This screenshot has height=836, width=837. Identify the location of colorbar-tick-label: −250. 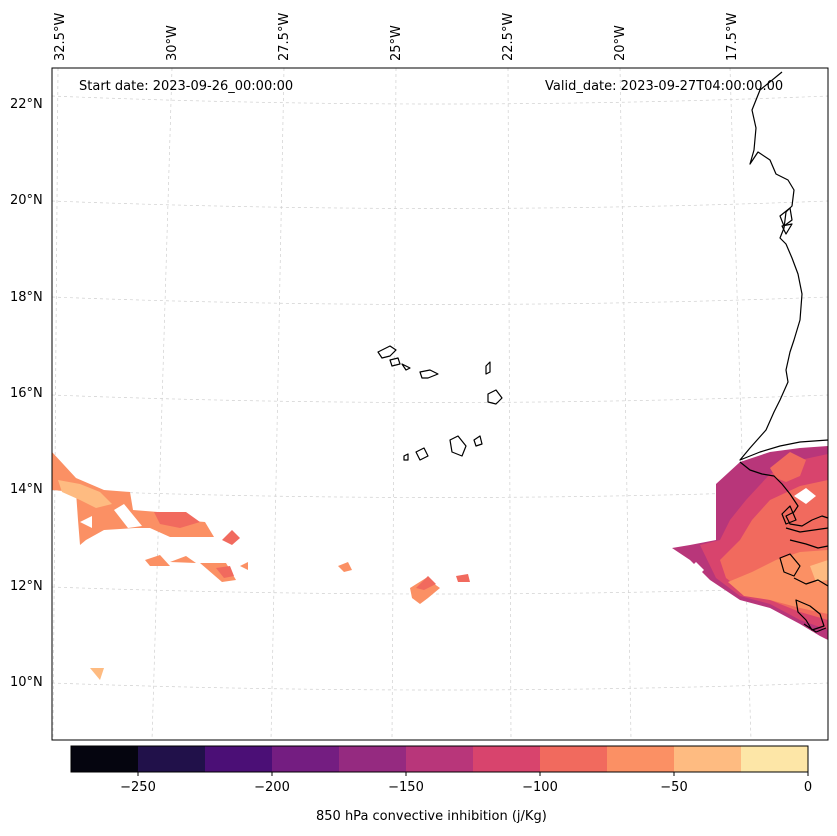
(138, 787).